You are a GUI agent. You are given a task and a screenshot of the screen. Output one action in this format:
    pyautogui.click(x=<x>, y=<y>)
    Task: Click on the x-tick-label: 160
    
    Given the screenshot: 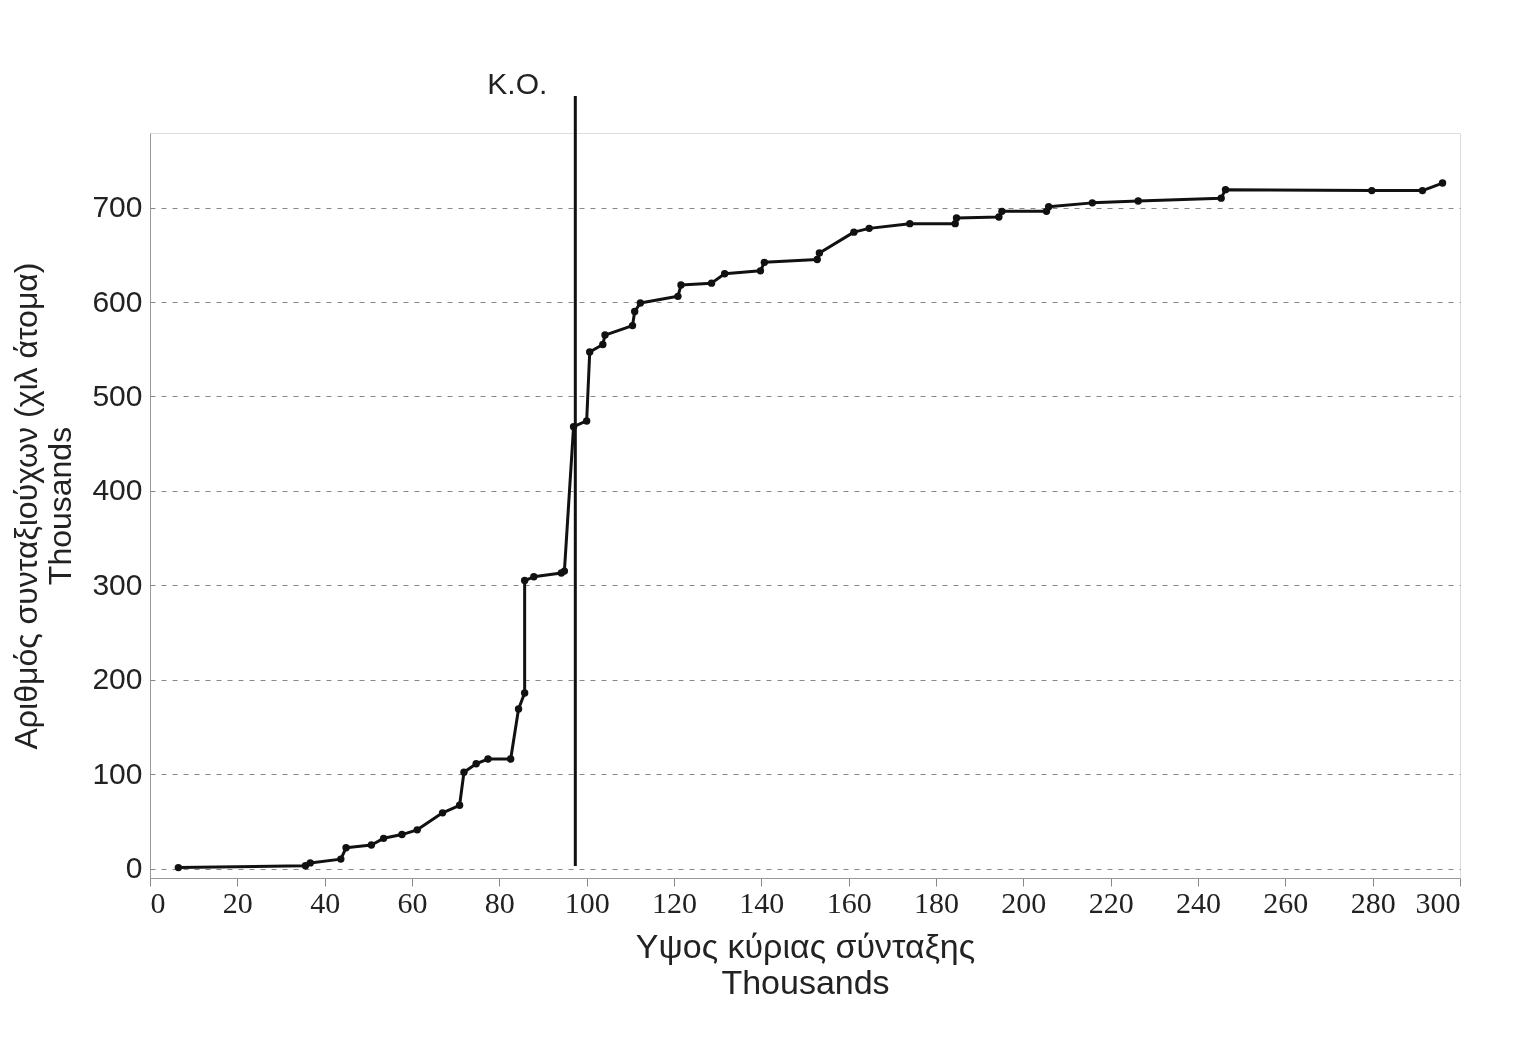 What is the action you would take?
    pyautogui.click(x=849, y=902)
    